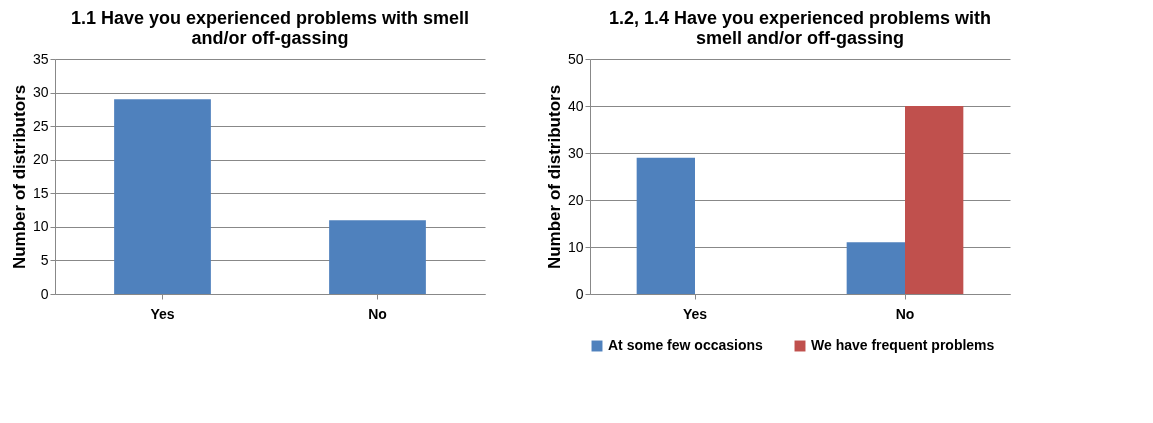 This screenshot has height=423, width=1153. What do you see at coordinates (575, 105) in the screenshot?
I see `y-tick-label: 40` at bounding box center [575, 105].